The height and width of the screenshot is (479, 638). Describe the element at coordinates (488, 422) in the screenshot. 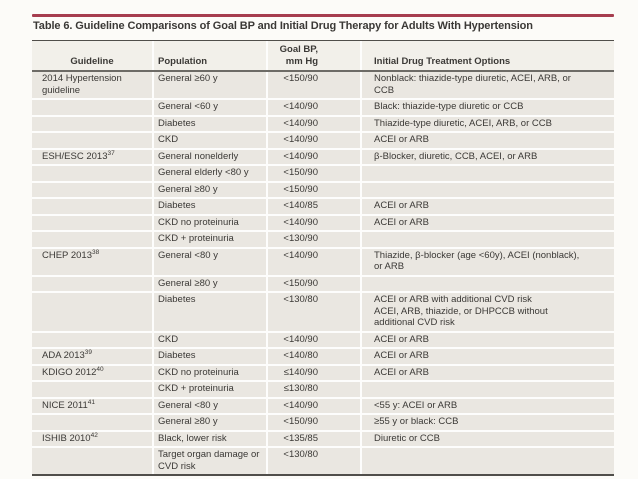

I see `treatment-cell: ≥55 y or black: CCB` at that location.